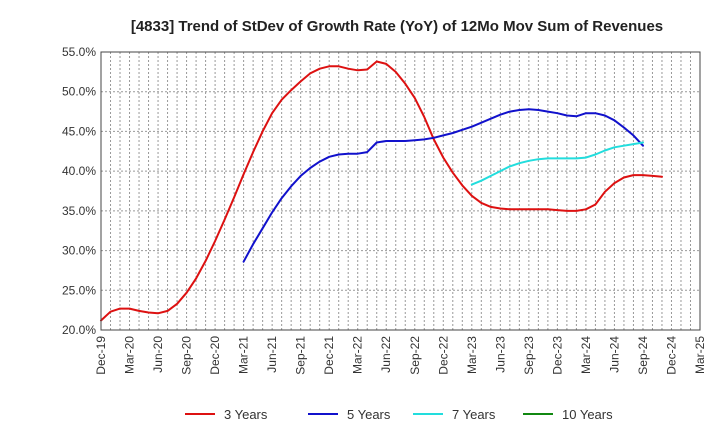 The width and height of the screenshot is (720, 440). Describe the element at coordinates (215, 355) in the screenshot. I see `x-tick-label: Dec-20` at that location.